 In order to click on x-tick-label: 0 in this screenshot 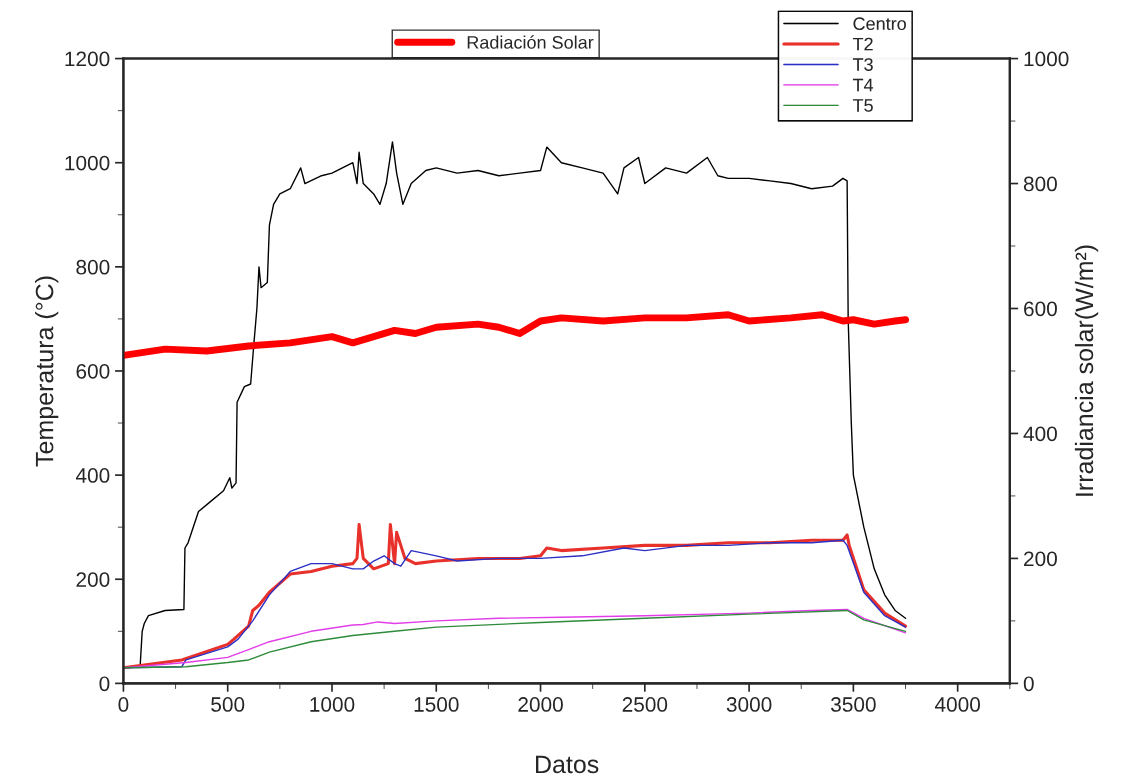, I will do `click(123, 704)`.